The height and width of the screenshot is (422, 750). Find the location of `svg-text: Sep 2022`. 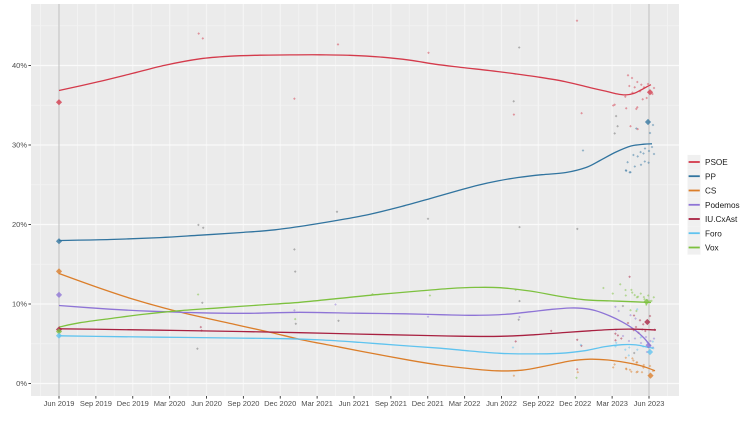

svg-text: Sep 2022 is located at coordinates (538, 403).